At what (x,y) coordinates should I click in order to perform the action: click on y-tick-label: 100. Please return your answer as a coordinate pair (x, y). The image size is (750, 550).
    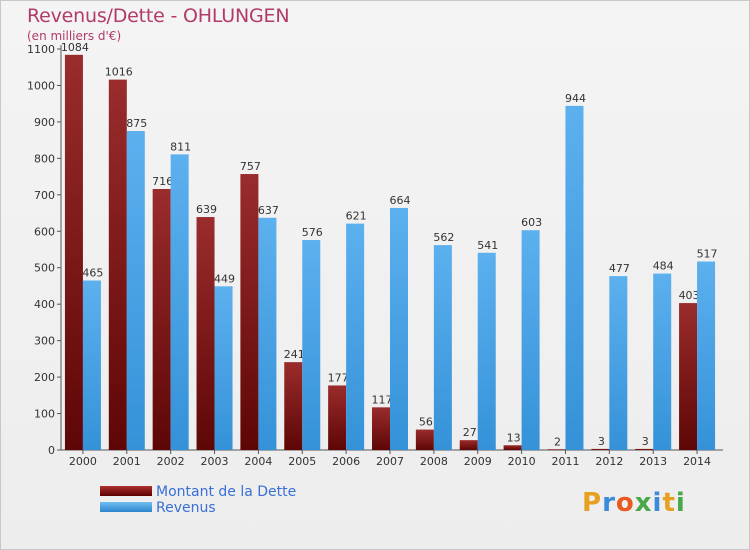
    Looking at the image, I should click on (44, 414).